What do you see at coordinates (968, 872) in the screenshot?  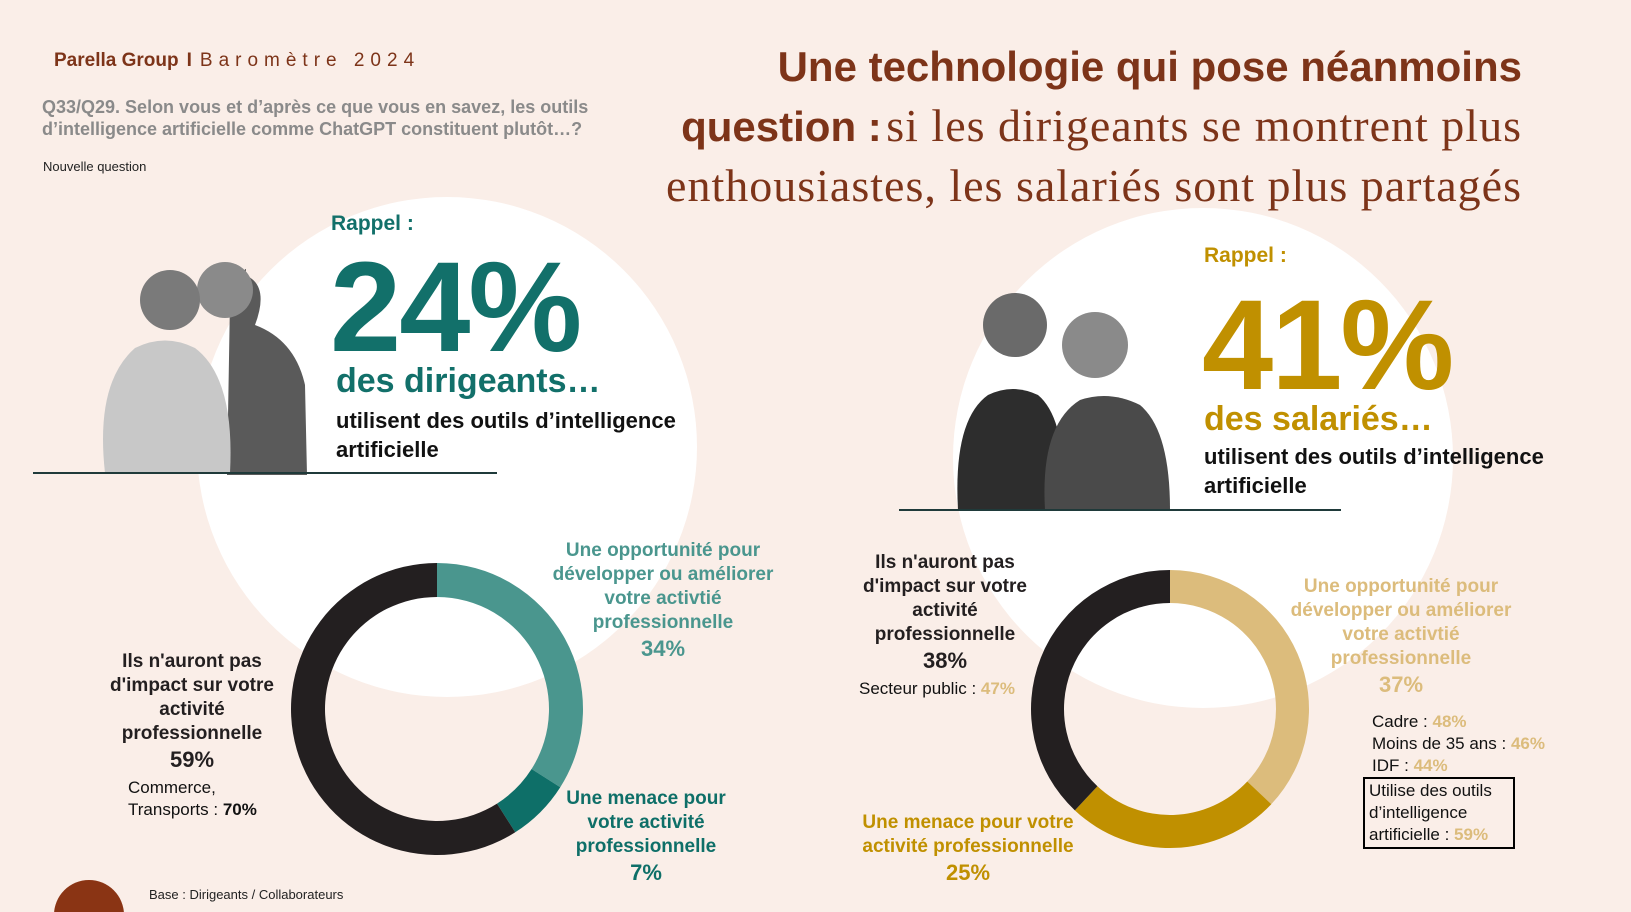 I see `value-label: 25%` at bounding box center [968, 872].